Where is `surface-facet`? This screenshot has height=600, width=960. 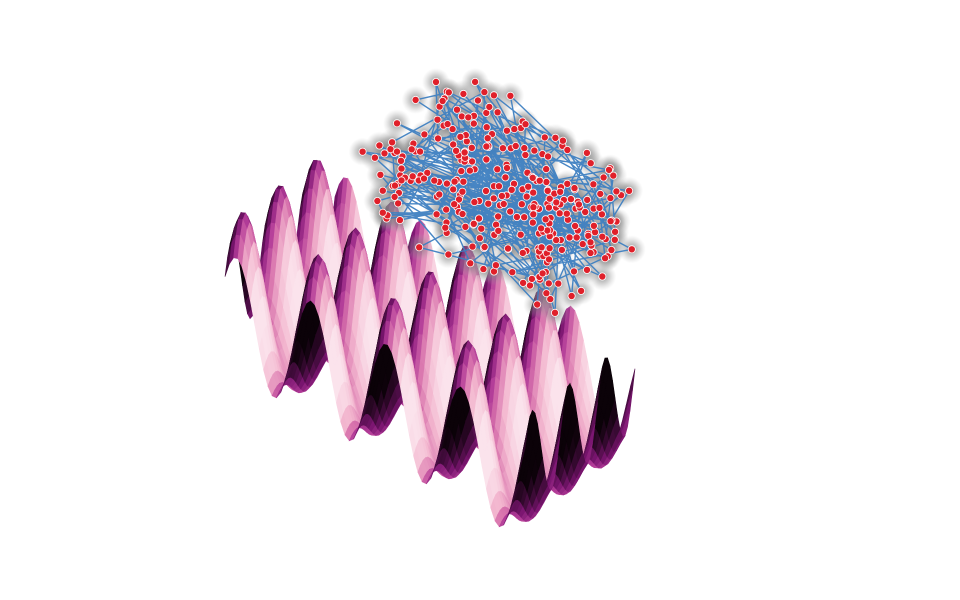
surface-facet is located at coordinates (524, 447).